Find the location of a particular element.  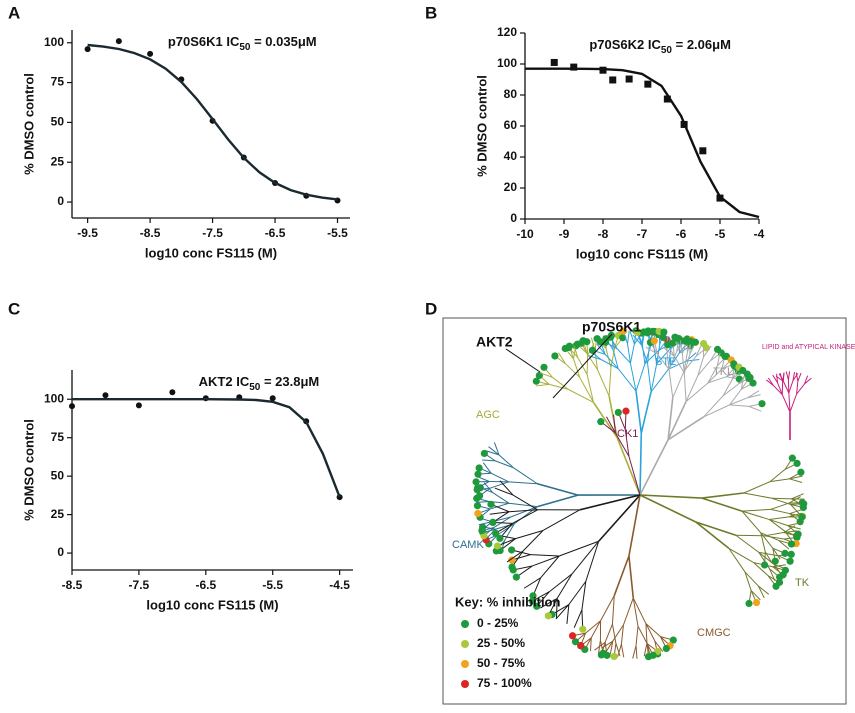

group-label: TKL is located at coordinates (723, 372).